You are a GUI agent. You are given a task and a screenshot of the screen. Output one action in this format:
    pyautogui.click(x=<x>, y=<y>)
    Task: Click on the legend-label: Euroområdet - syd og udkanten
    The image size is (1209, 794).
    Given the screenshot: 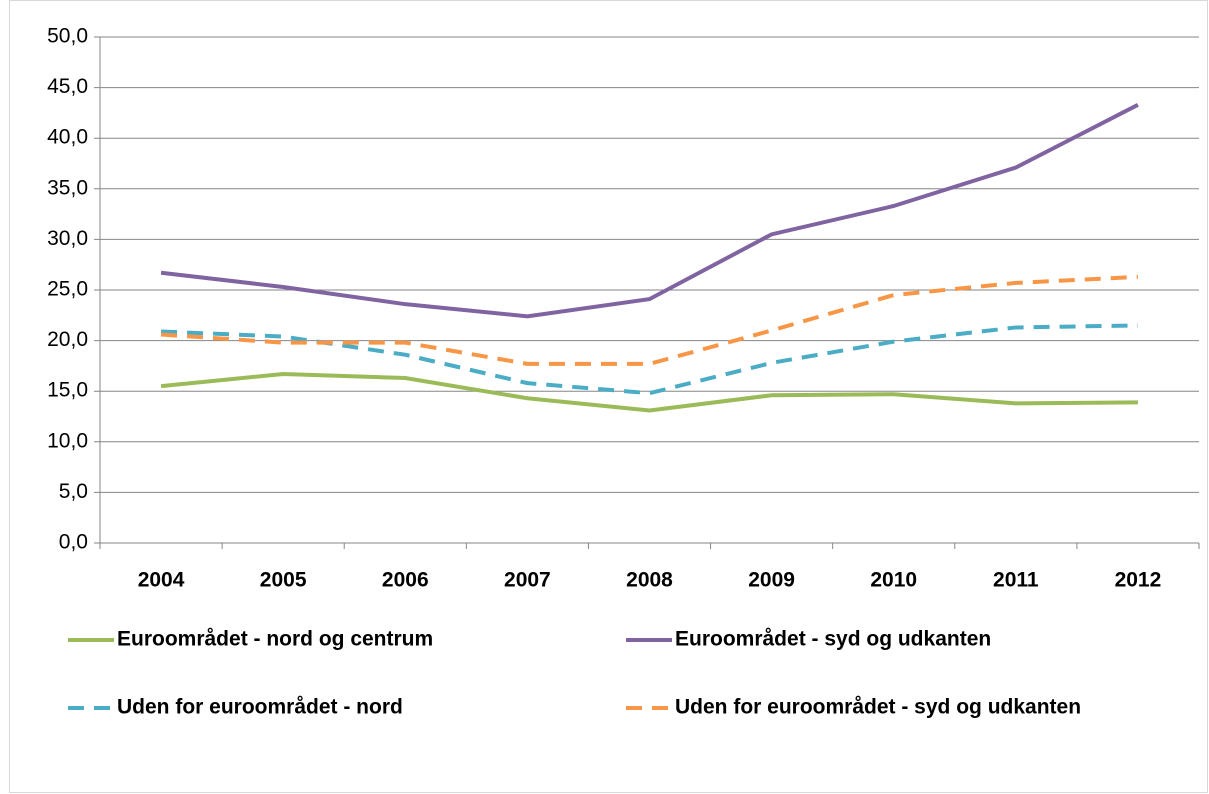 What is the action you would take?
    pyautogui.click(x=833, y=639)
    